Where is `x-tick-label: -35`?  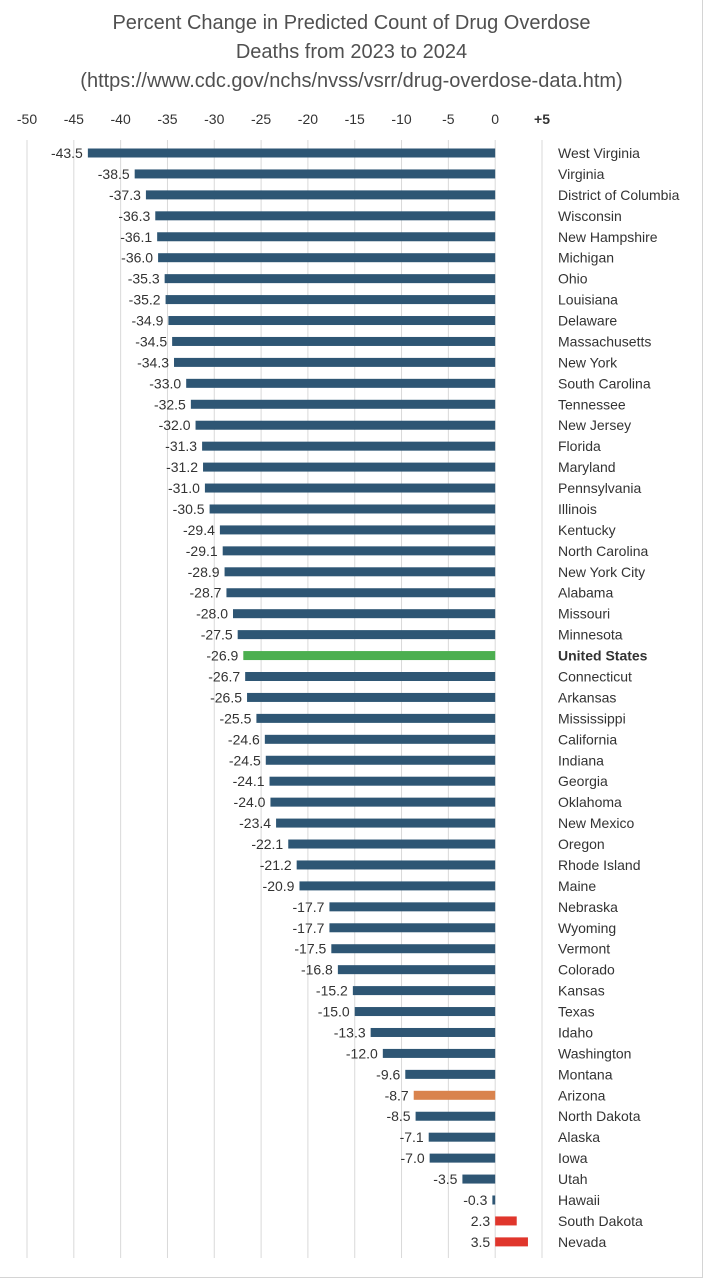 x-tick-label: -35 is located at coordinates (167, 119).